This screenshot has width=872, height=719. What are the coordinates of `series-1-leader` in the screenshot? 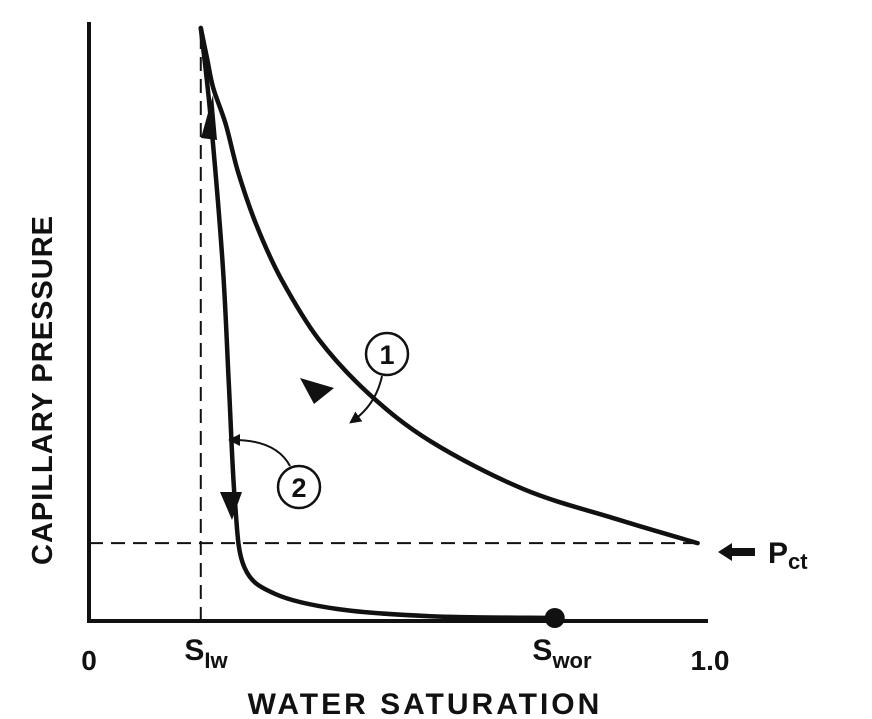 It's located at (366, 399).